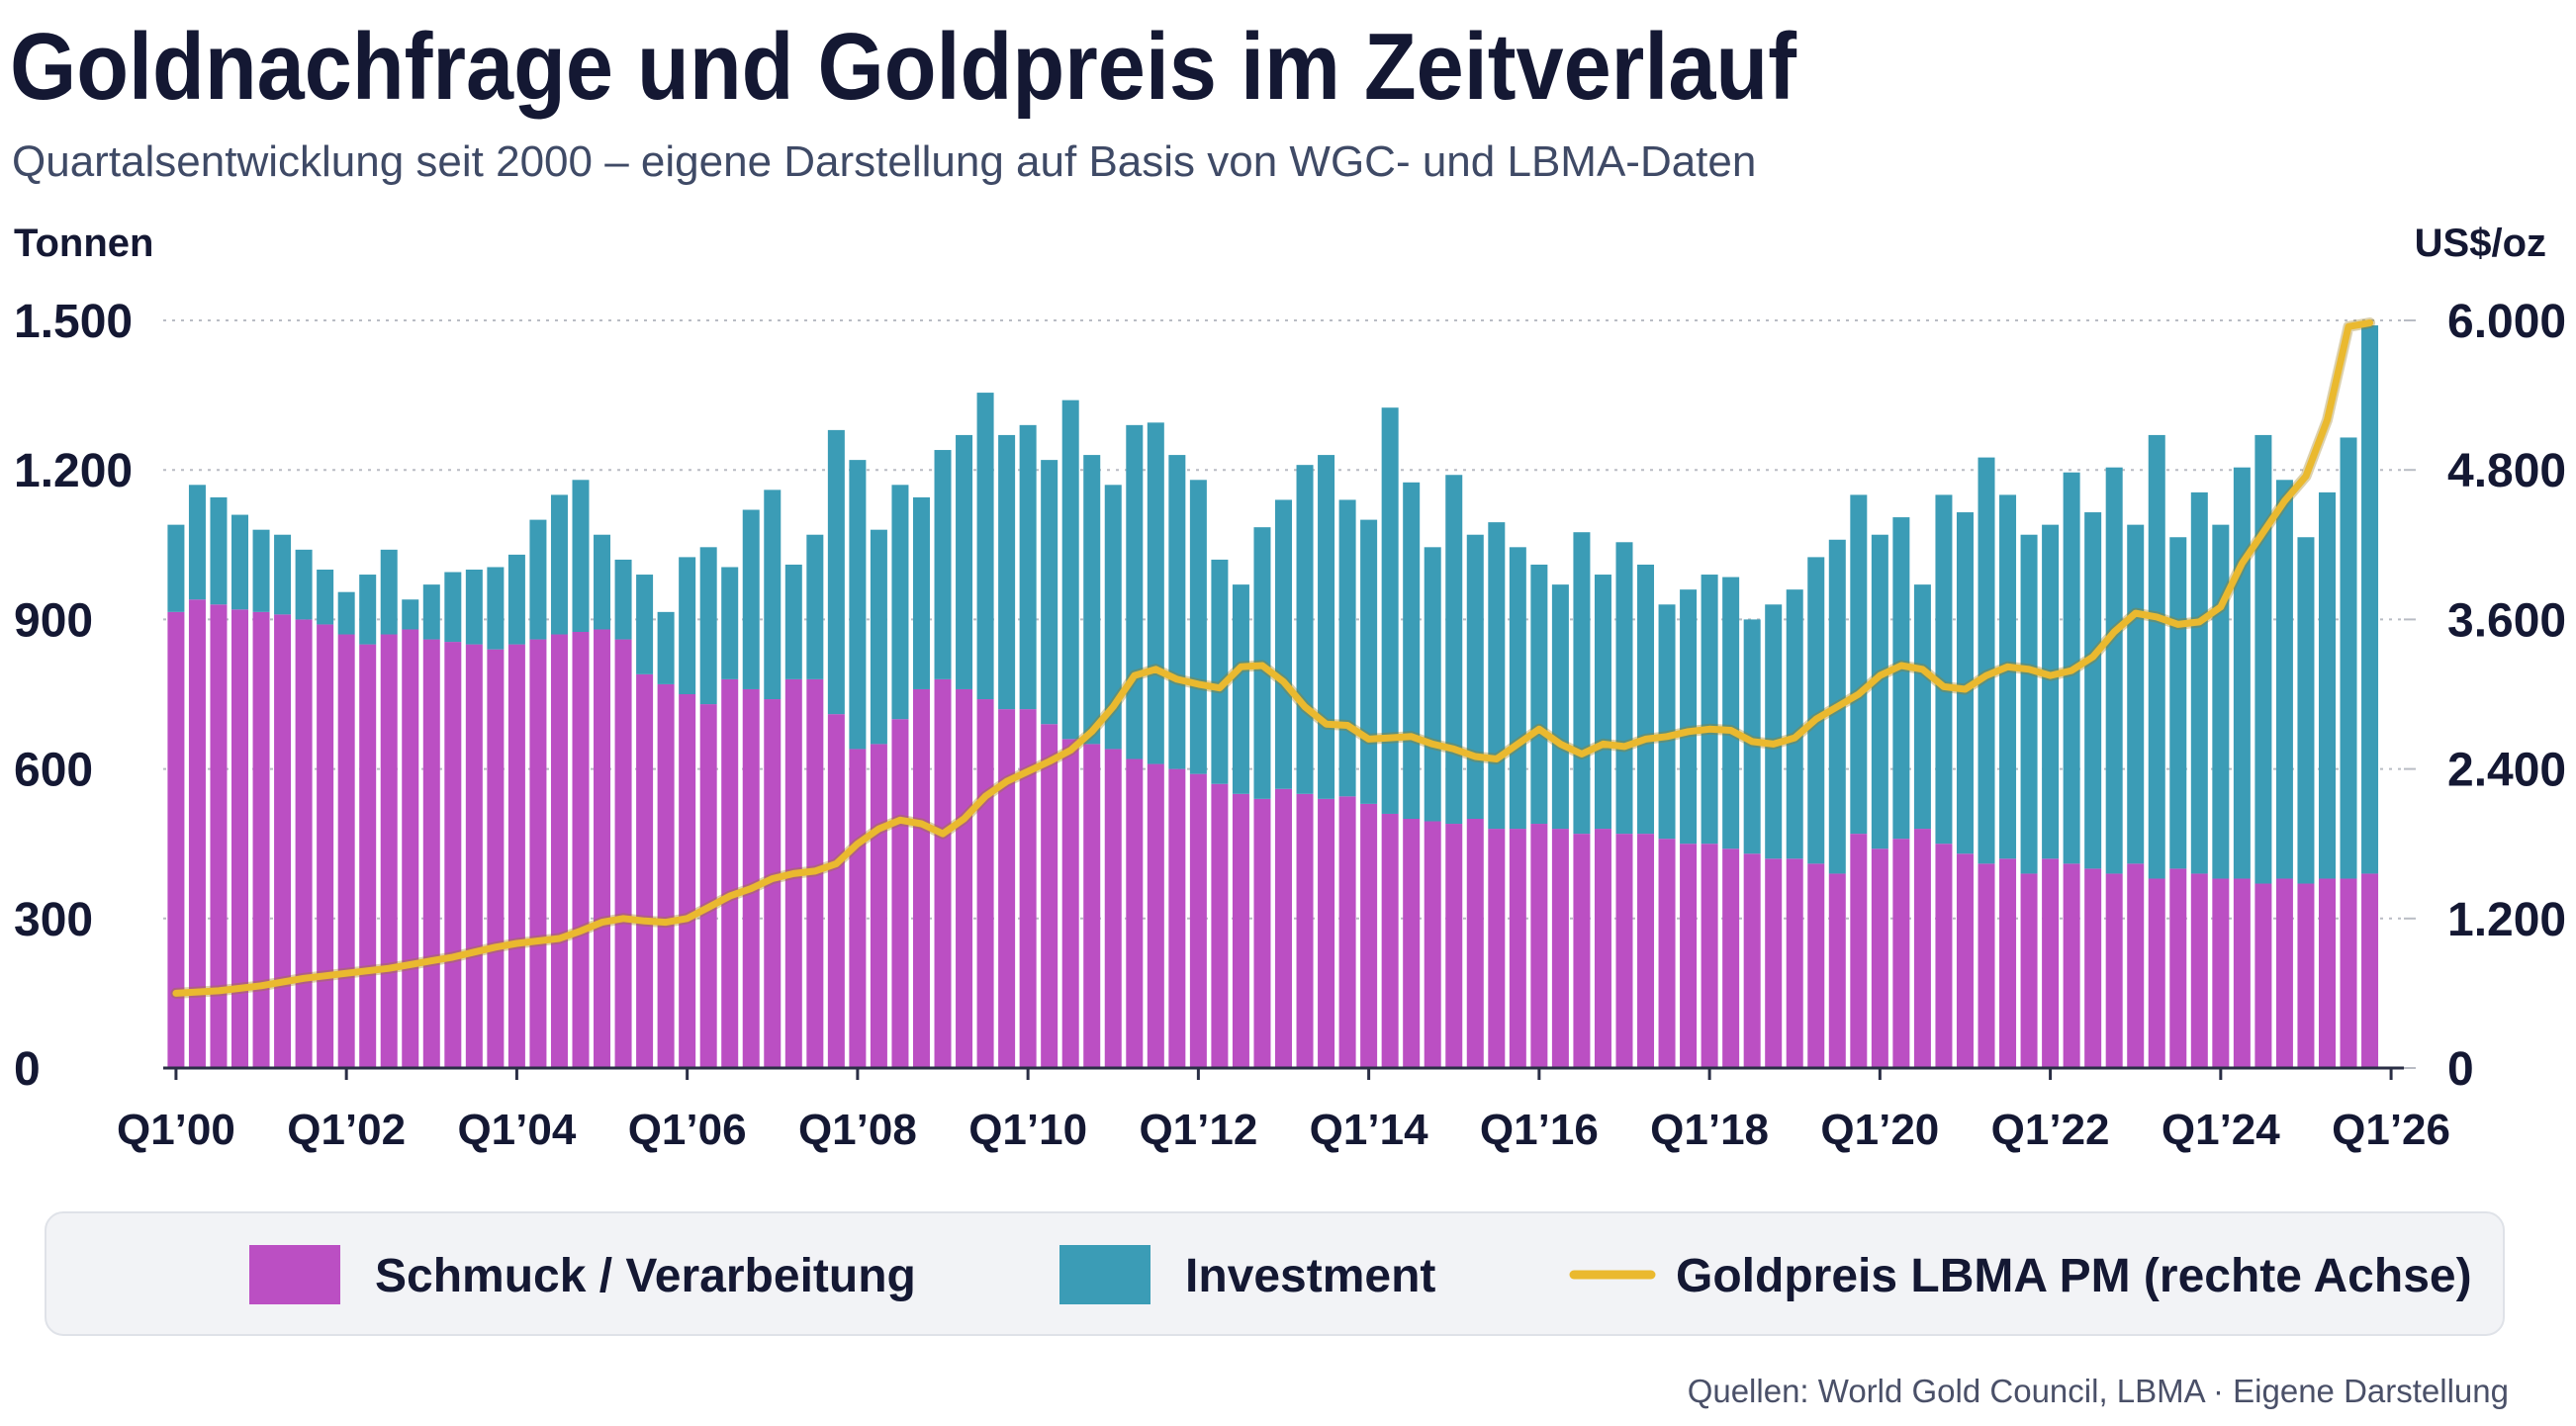 The image size is (2576, 1426). What do you see at coordinates (645, 1276) in the screenshot?
I see `legend-label: Schmuck / Verarbeitung` at bounding box center [645, 1276].